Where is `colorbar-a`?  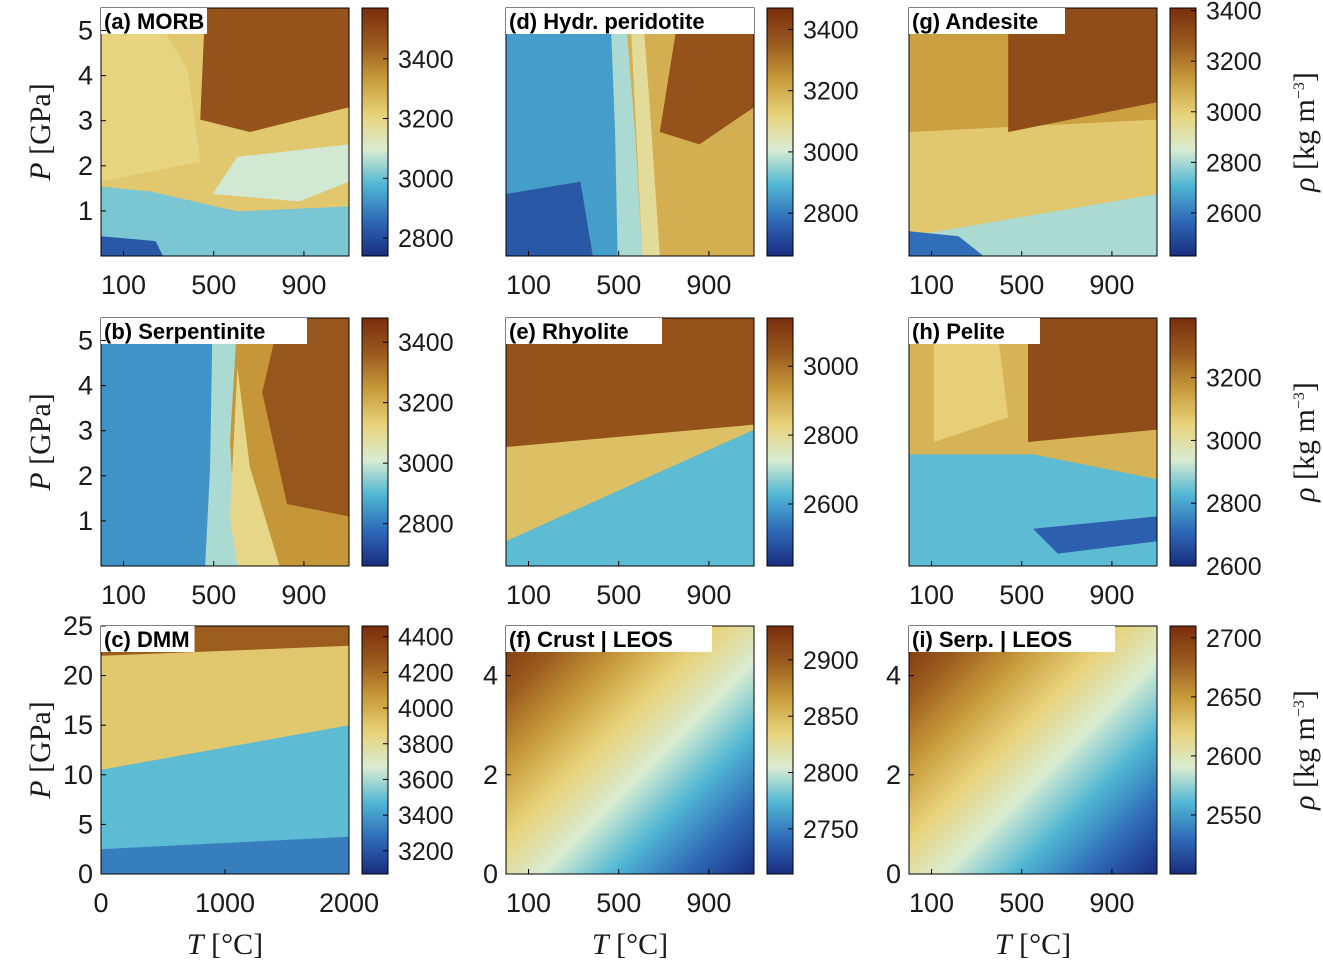
colorbar-a is located at coordinates (375, 132).